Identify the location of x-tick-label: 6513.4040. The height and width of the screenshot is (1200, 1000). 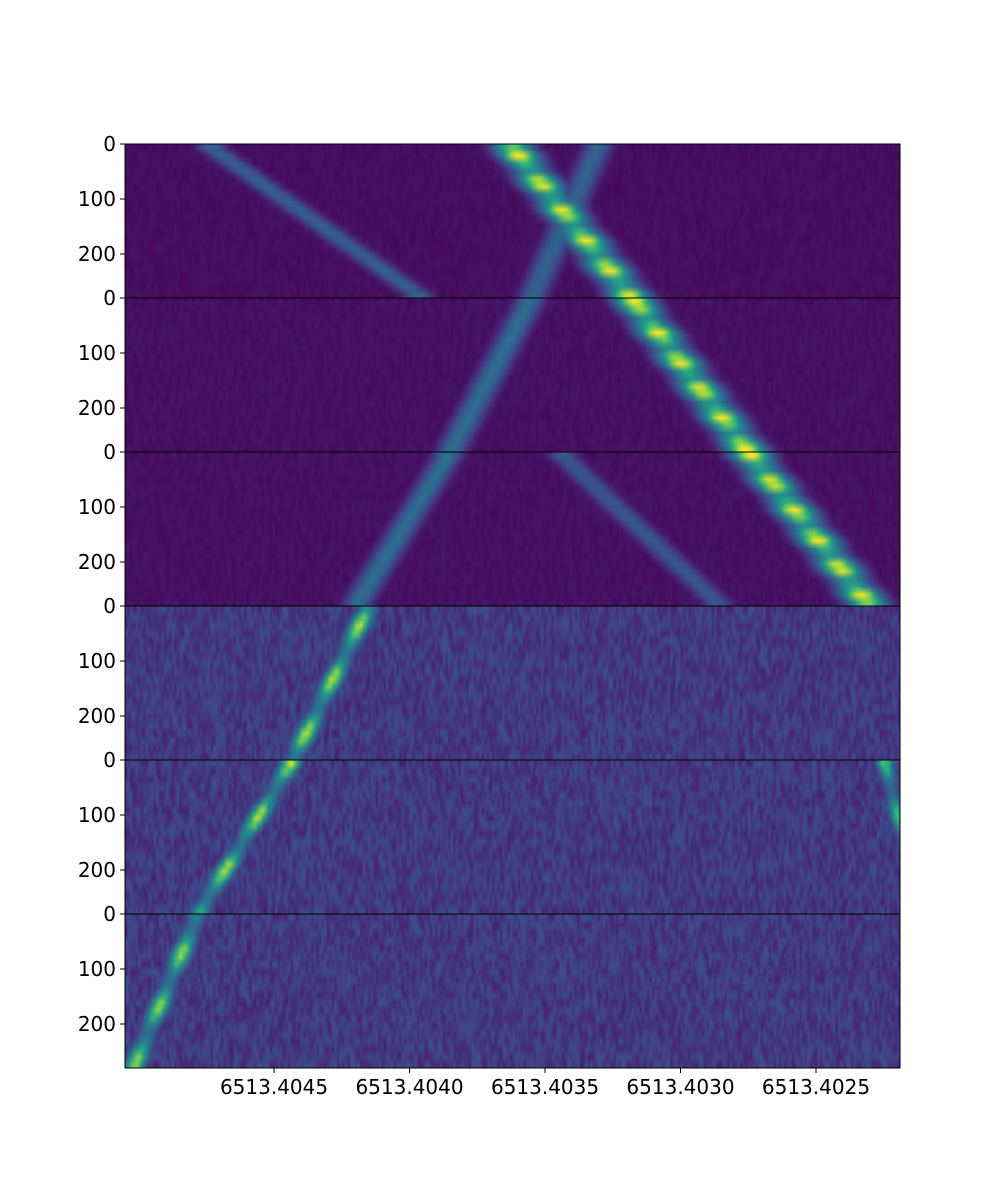
(409, 1087).